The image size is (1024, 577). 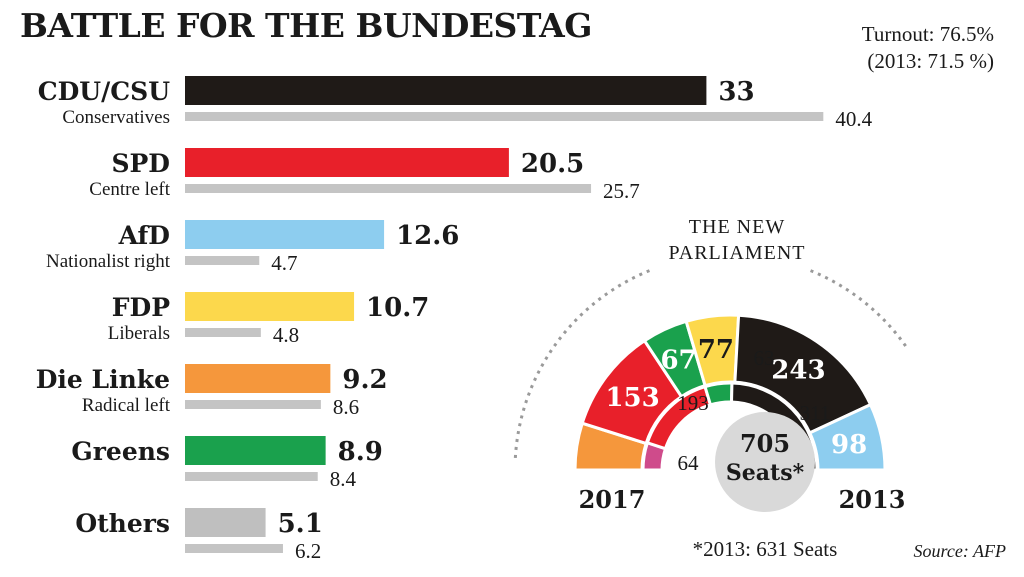 What do you see at coordinates (858, 308) in the screenshot?
I see `parliament-outline-right` at bounding box center [858, 308].